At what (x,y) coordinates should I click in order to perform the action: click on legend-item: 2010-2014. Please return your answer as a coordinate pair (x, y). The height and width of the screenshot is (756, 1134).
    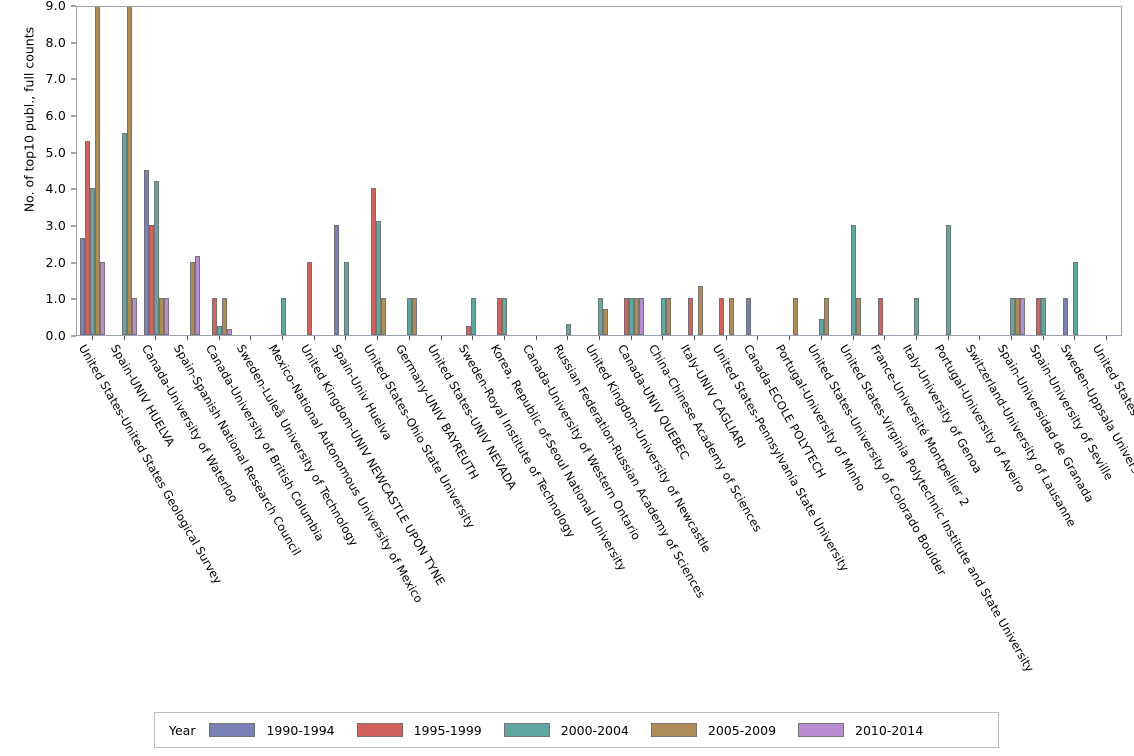
    Looking at the image, I should click on (860, 730).